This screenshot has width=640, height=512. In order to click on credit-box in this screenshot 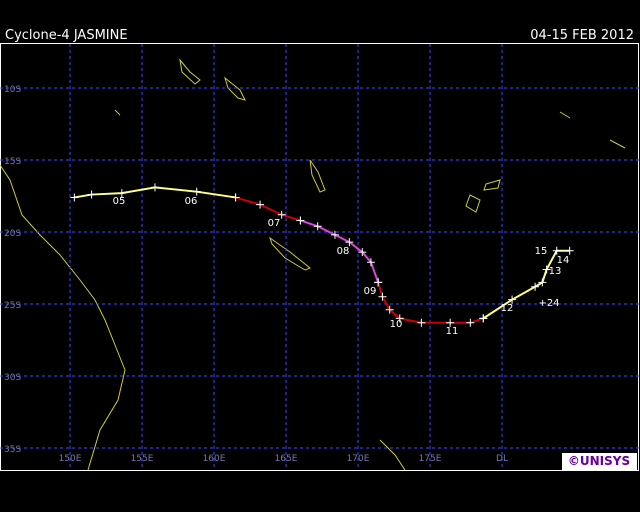, I will do `click(599, 461)`.